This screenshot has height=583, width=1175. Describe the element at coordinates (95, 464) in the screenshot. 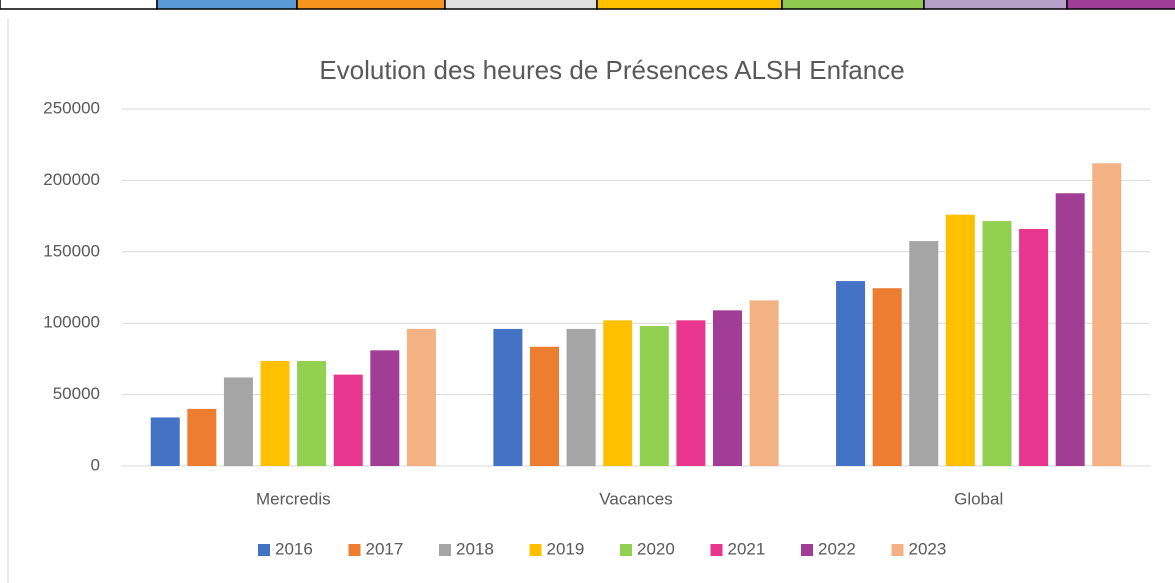

I see `y-tick-label: 0` at that location.